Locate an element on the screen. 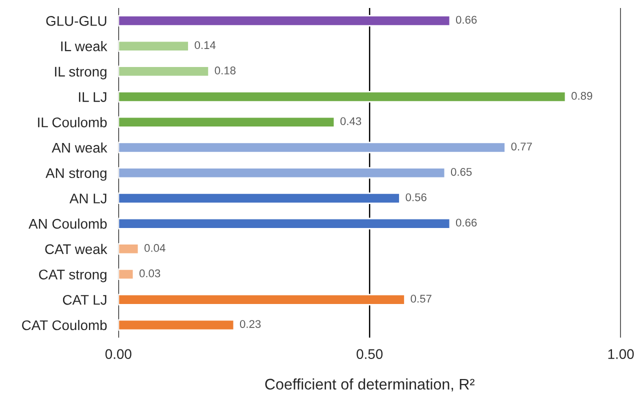 The image size is (640, 402). y-tick-label: CAT strong is located at coordinates (72, 276).